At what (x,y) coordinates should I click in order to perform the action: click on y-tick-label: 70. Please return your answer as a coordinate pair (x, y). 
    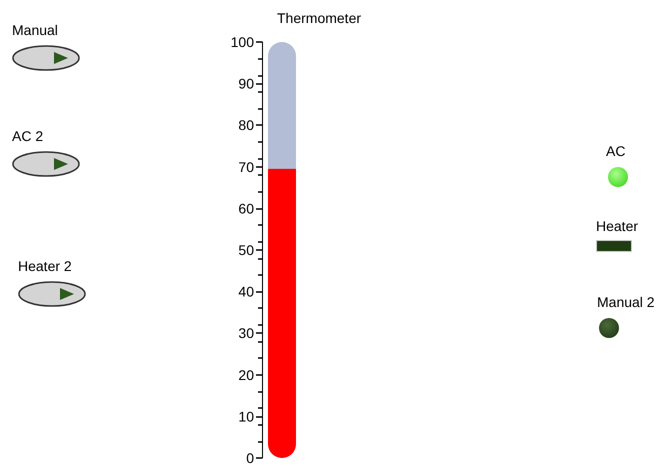
    Looking at the image, I should click on (246, 166).